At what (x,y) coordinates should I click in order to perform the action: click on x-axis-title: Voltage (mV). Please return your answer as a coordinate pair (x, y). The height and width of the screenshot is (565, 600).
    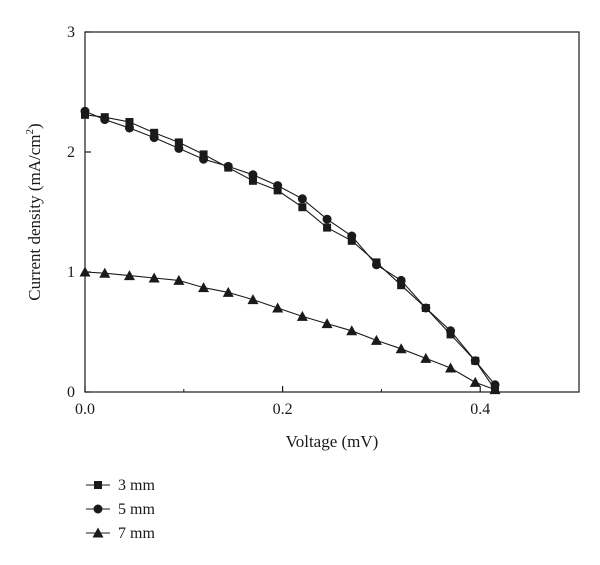
    Looking at the image, I should click on (332, 441).